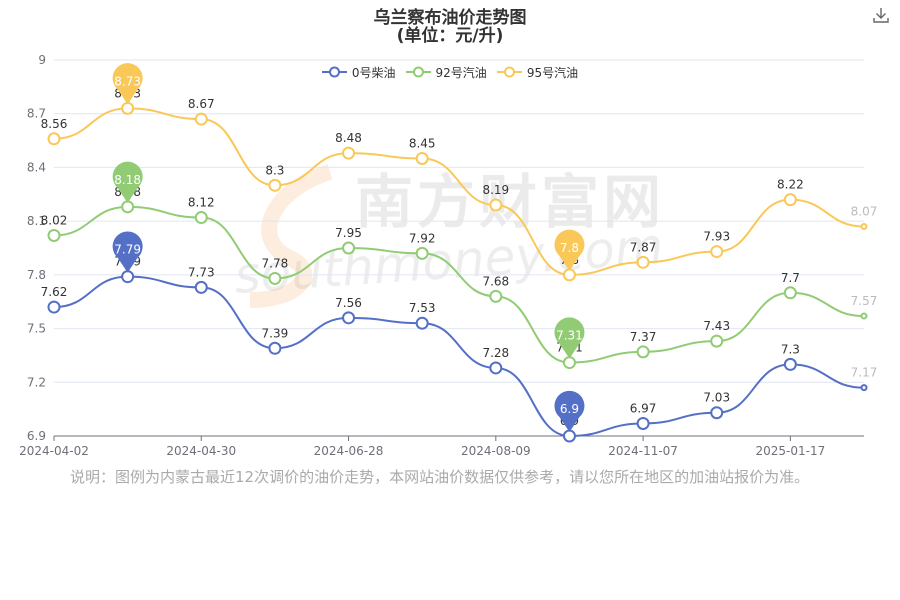 The width and height of the screenshot is (900, 600). What do you see at coordinates (716, 398) in the screenshot?
I see `data-label: 7.03` at bounding box center [716, 398].